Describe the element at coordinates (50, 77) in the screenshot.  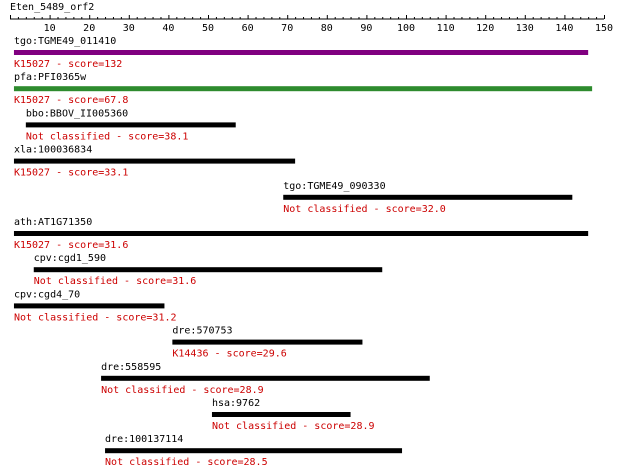
I see `hit-name: pfa:PFI0365w` at that location.